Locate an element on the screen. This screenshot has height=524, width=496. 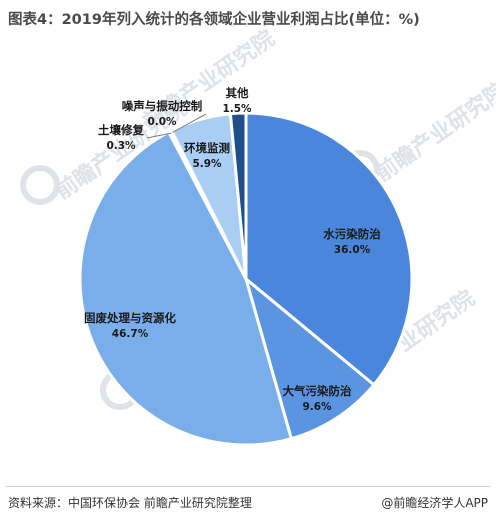
slice-value-label: 0.3% is located at coordinates (121, 146).